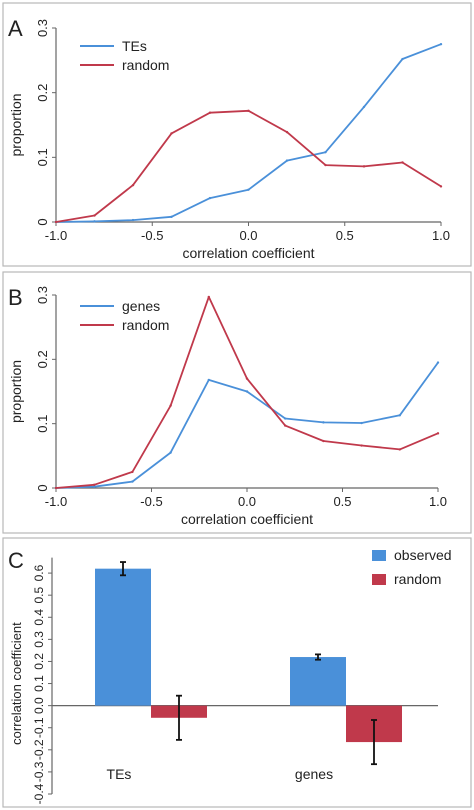  What do you see at coordinates (39, 617) in the screenshot?
I see `y-tick-label: 0.4` at bounding box center [39, 617].